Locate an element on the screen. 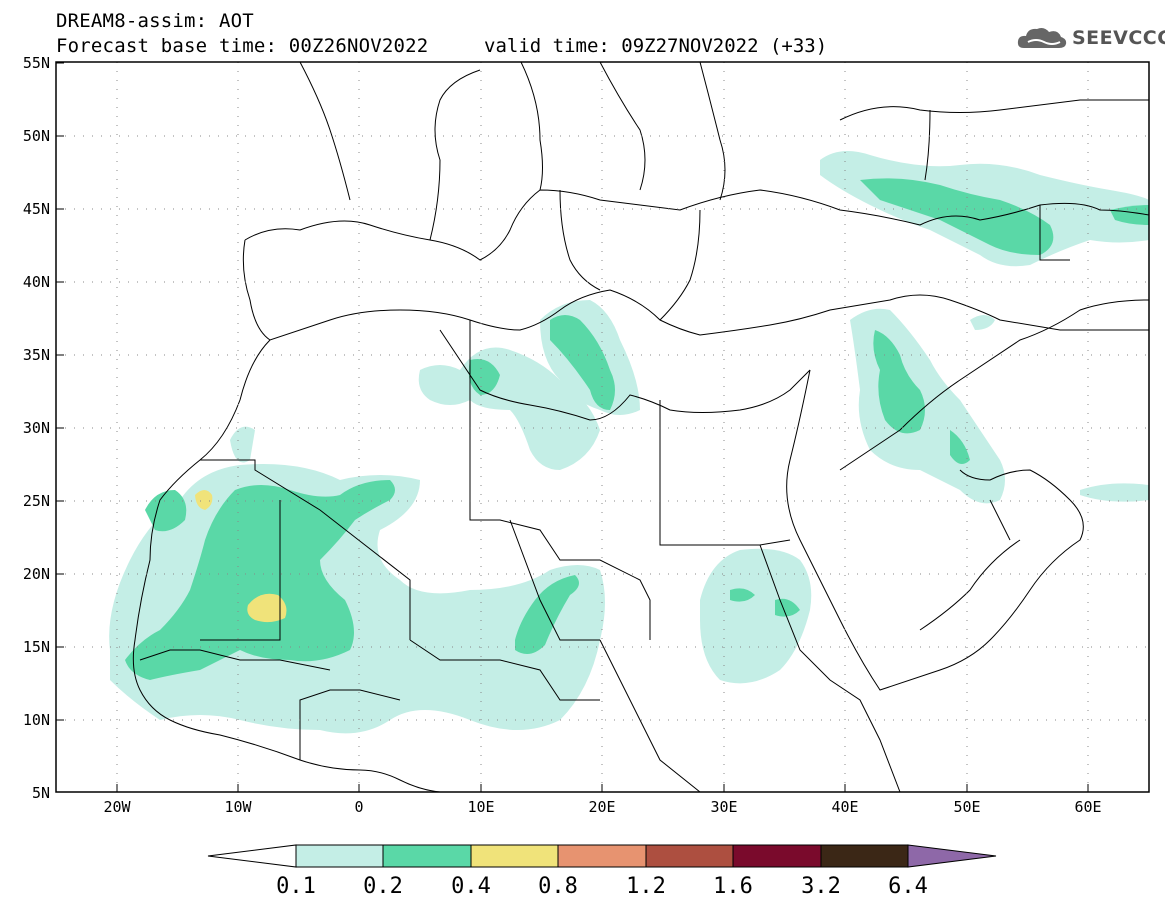 The height and width of the screenshot is (905, 1165). lon-label: 40E is located at coordinates (844, 807).